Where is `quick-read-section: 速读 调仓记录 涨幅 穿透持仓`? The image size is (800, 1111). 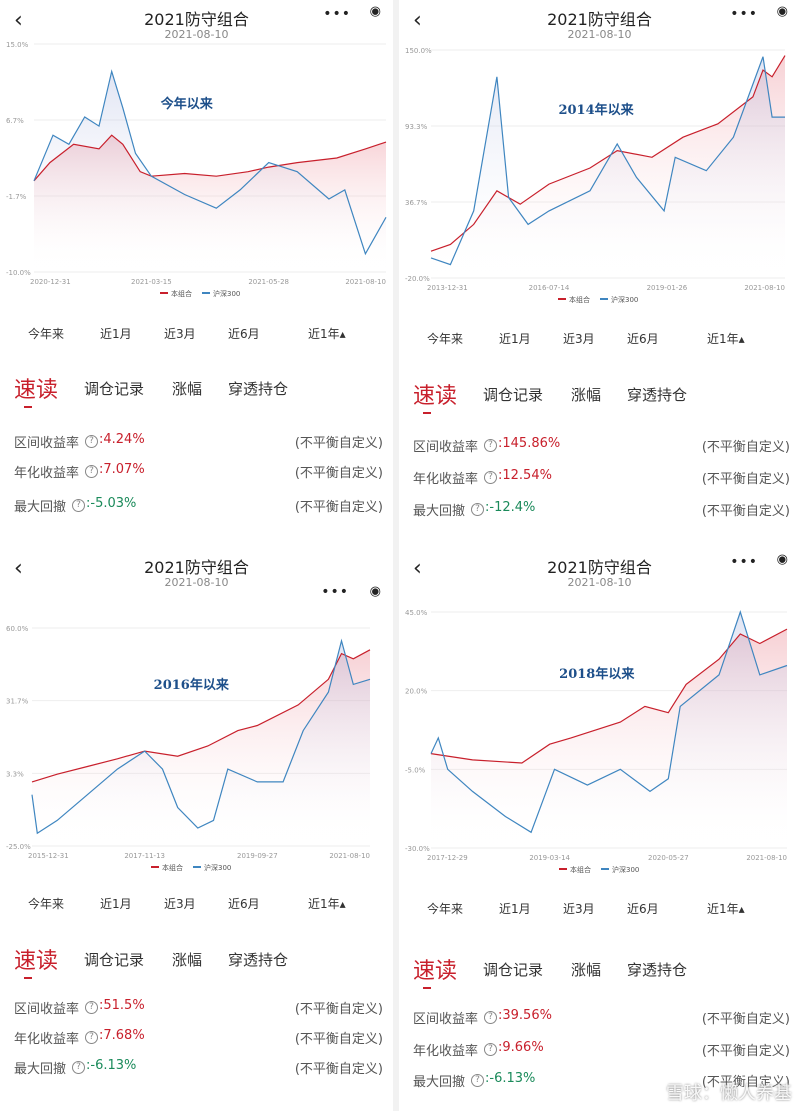
quick-read-section: 速读 调仓记录 涨幅 穿透持仓 is located at coordinates (599, 398).